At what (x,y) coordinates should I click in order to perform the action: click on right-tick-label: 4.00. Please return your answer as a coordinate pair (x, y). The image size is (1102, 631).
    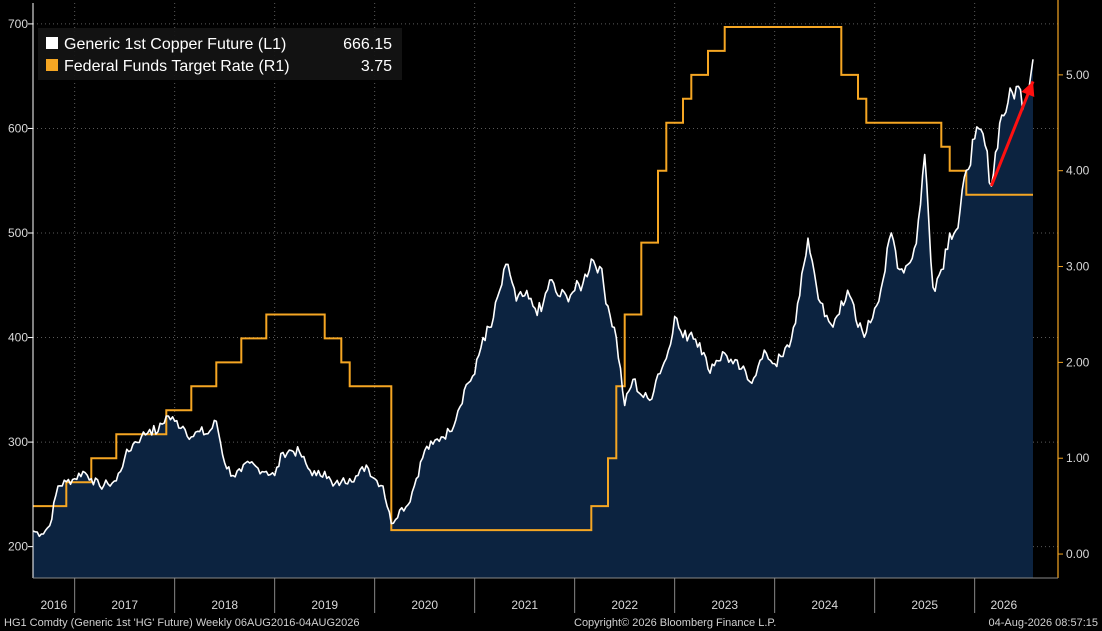
    Looking at the image, I should click on (1078, 171).